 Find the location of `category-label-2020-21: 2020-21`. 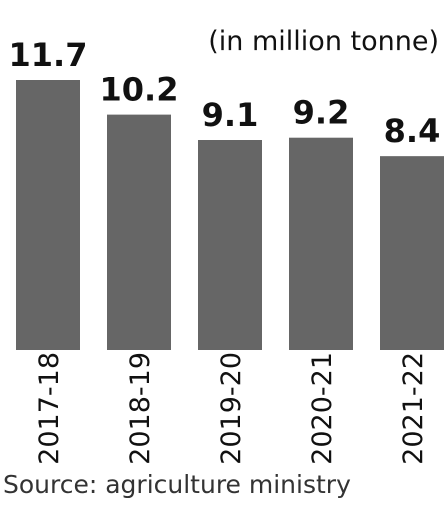

category-label-2020-21: 2020-21 is located at coordinates (322, 408).